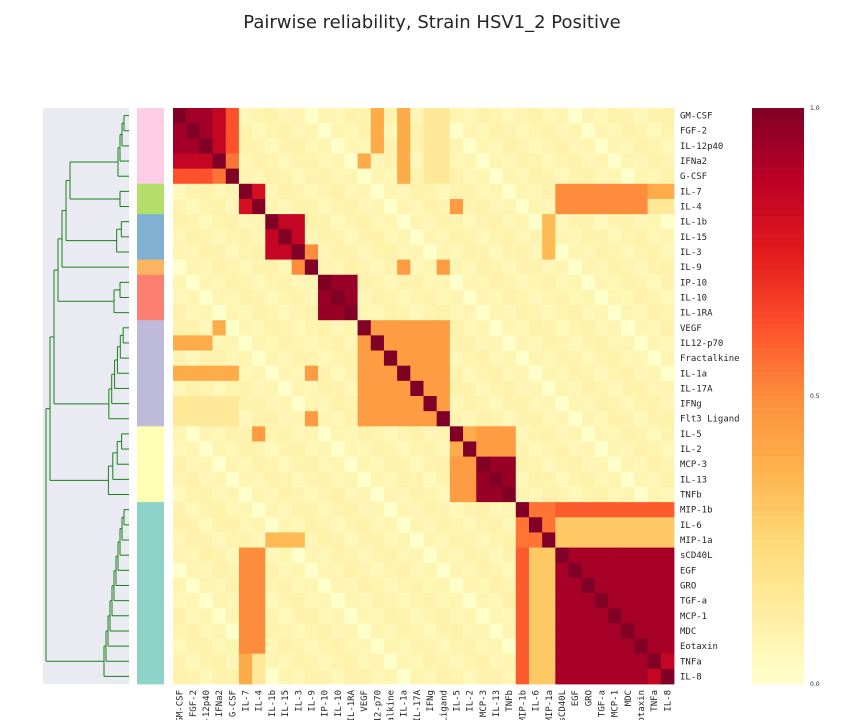 The image size is (864, 720). I want to click on x-tick-label: IL-9, so click(312, 701).